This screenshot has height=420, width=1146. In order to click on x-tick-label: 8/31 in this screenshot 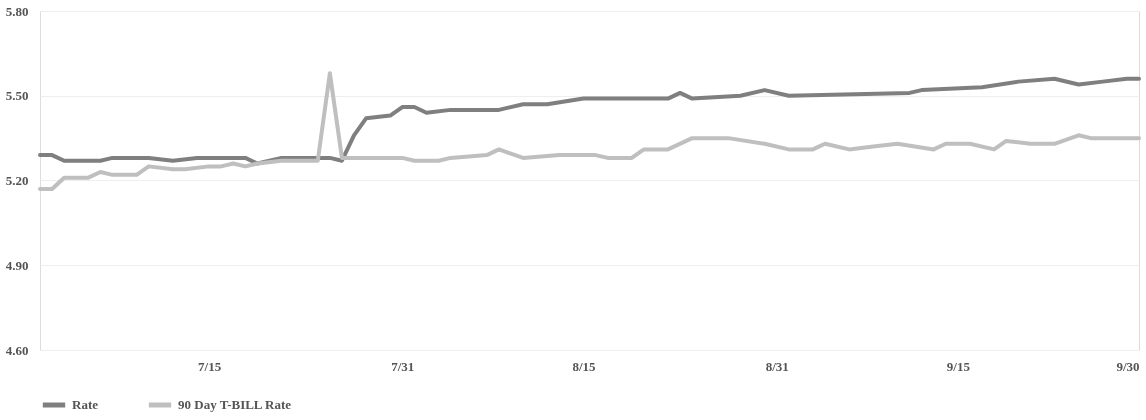, I will do `click(777, 366)`.